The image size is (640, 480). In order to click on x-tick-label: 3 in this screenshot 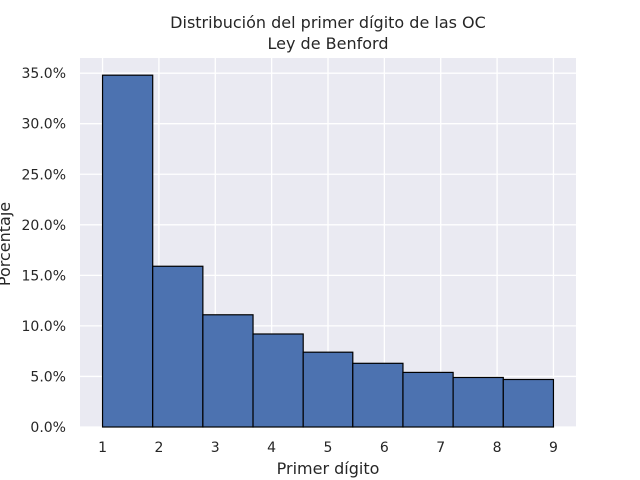, I will do `click(215, 448)`.